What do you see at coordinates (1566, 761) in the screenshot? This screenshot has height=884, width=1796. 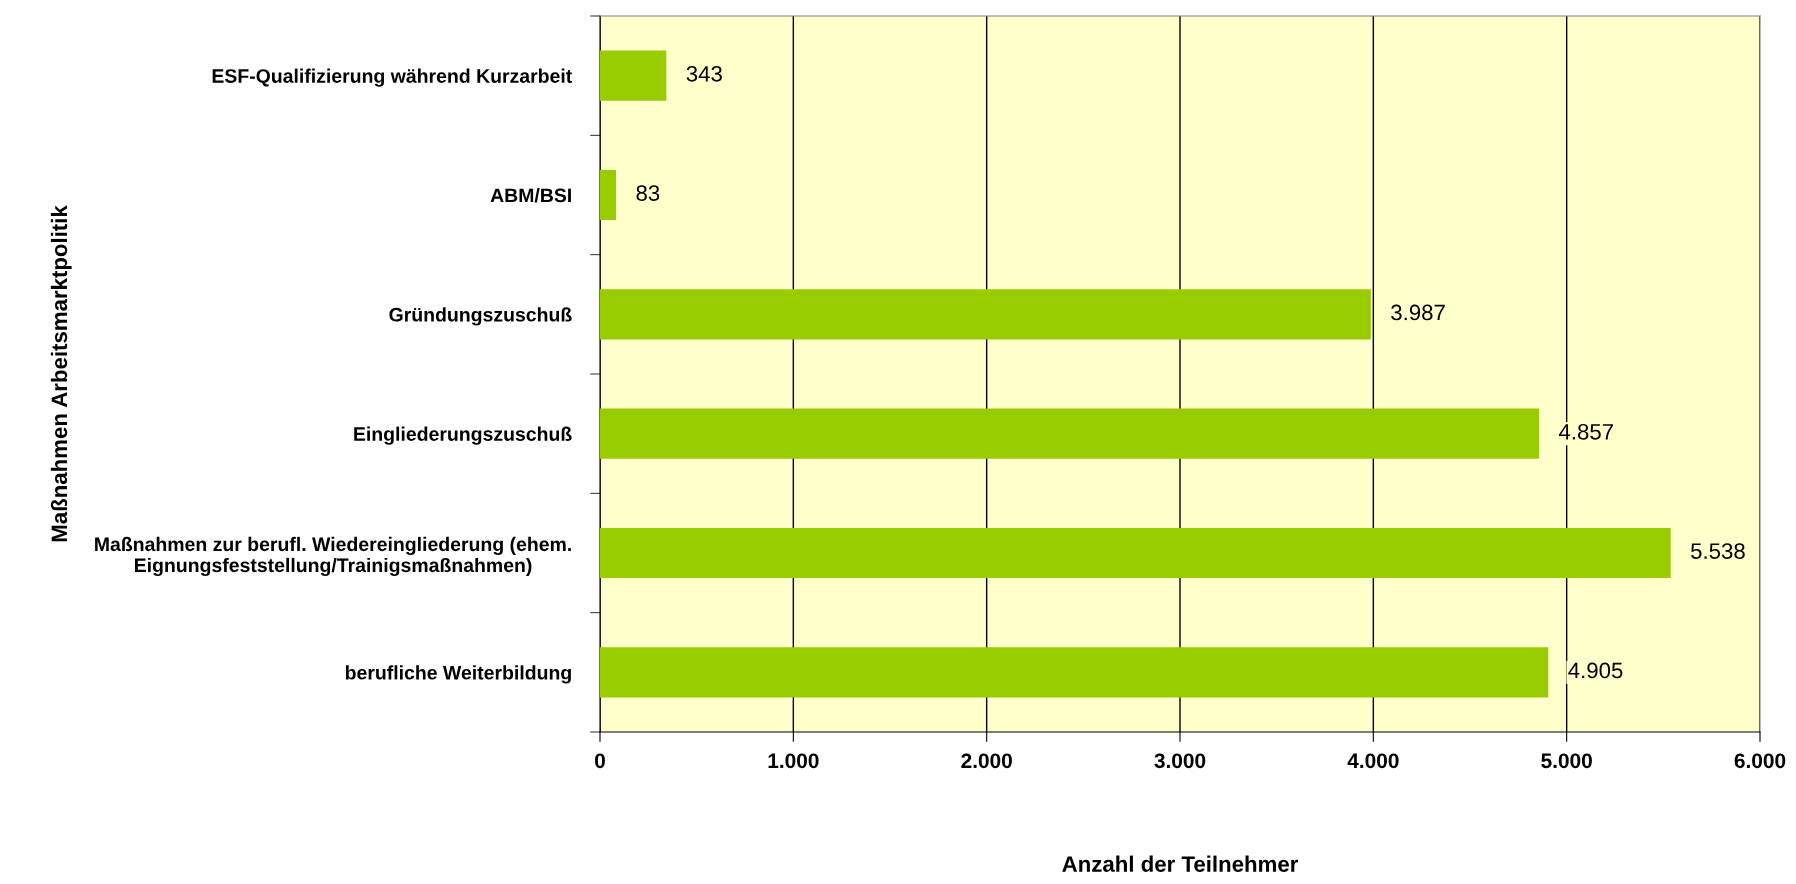 I see `x-tick-label: 5.000` at bounding box center [1566, 761].